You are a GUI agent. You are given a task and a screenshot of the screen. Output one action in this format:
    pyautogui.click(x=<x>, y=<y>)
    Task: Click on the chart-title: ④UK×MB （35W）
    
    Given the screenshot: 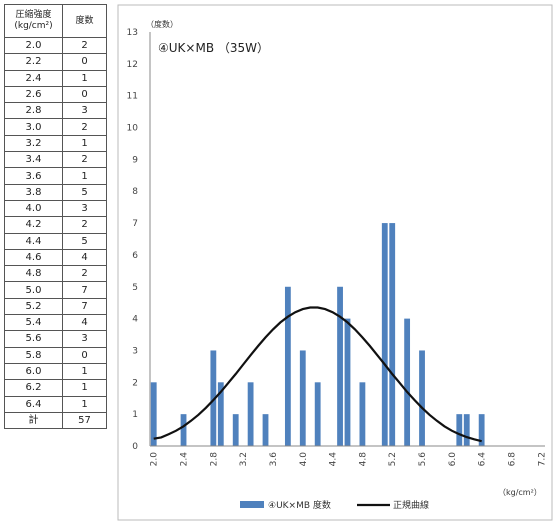 What is the action you would take?
    pyautogui.click(x=213, y=48)
    